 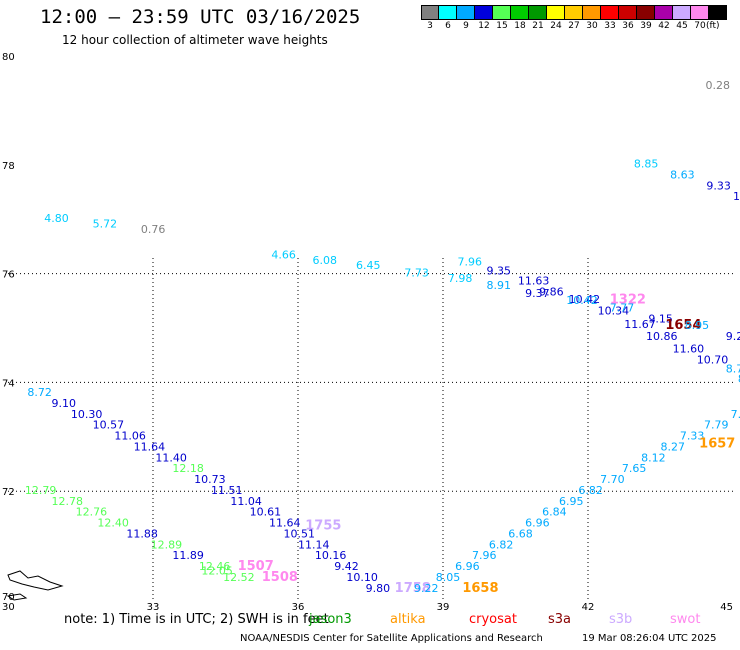 I want to click on color-scale-label: 39, so click(x=646, y=26).